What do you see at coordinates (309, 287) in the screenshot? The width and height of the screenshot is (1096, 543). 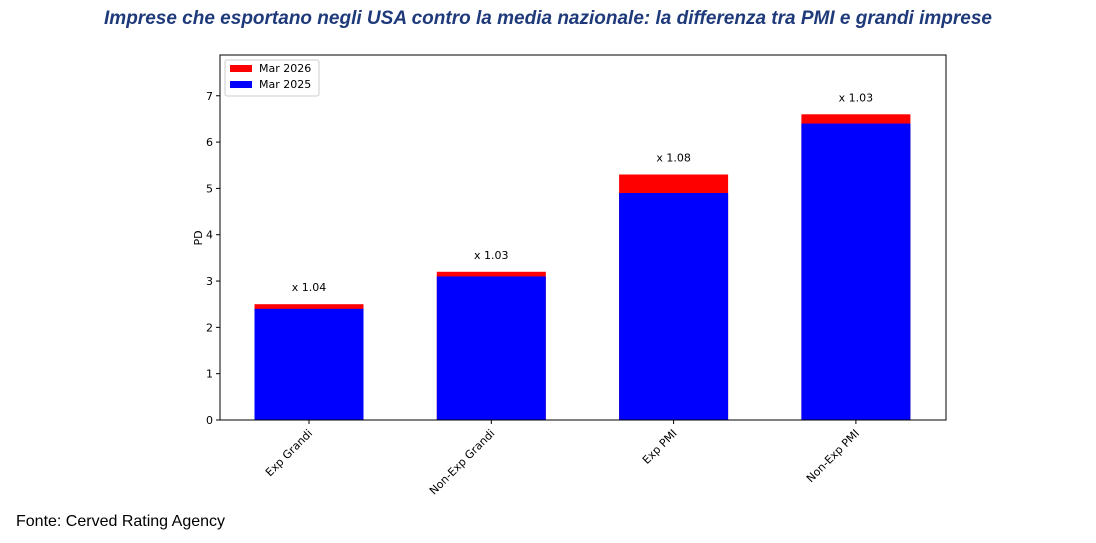 I see `annotation: x 1.04` at bounding box center [309, 287].